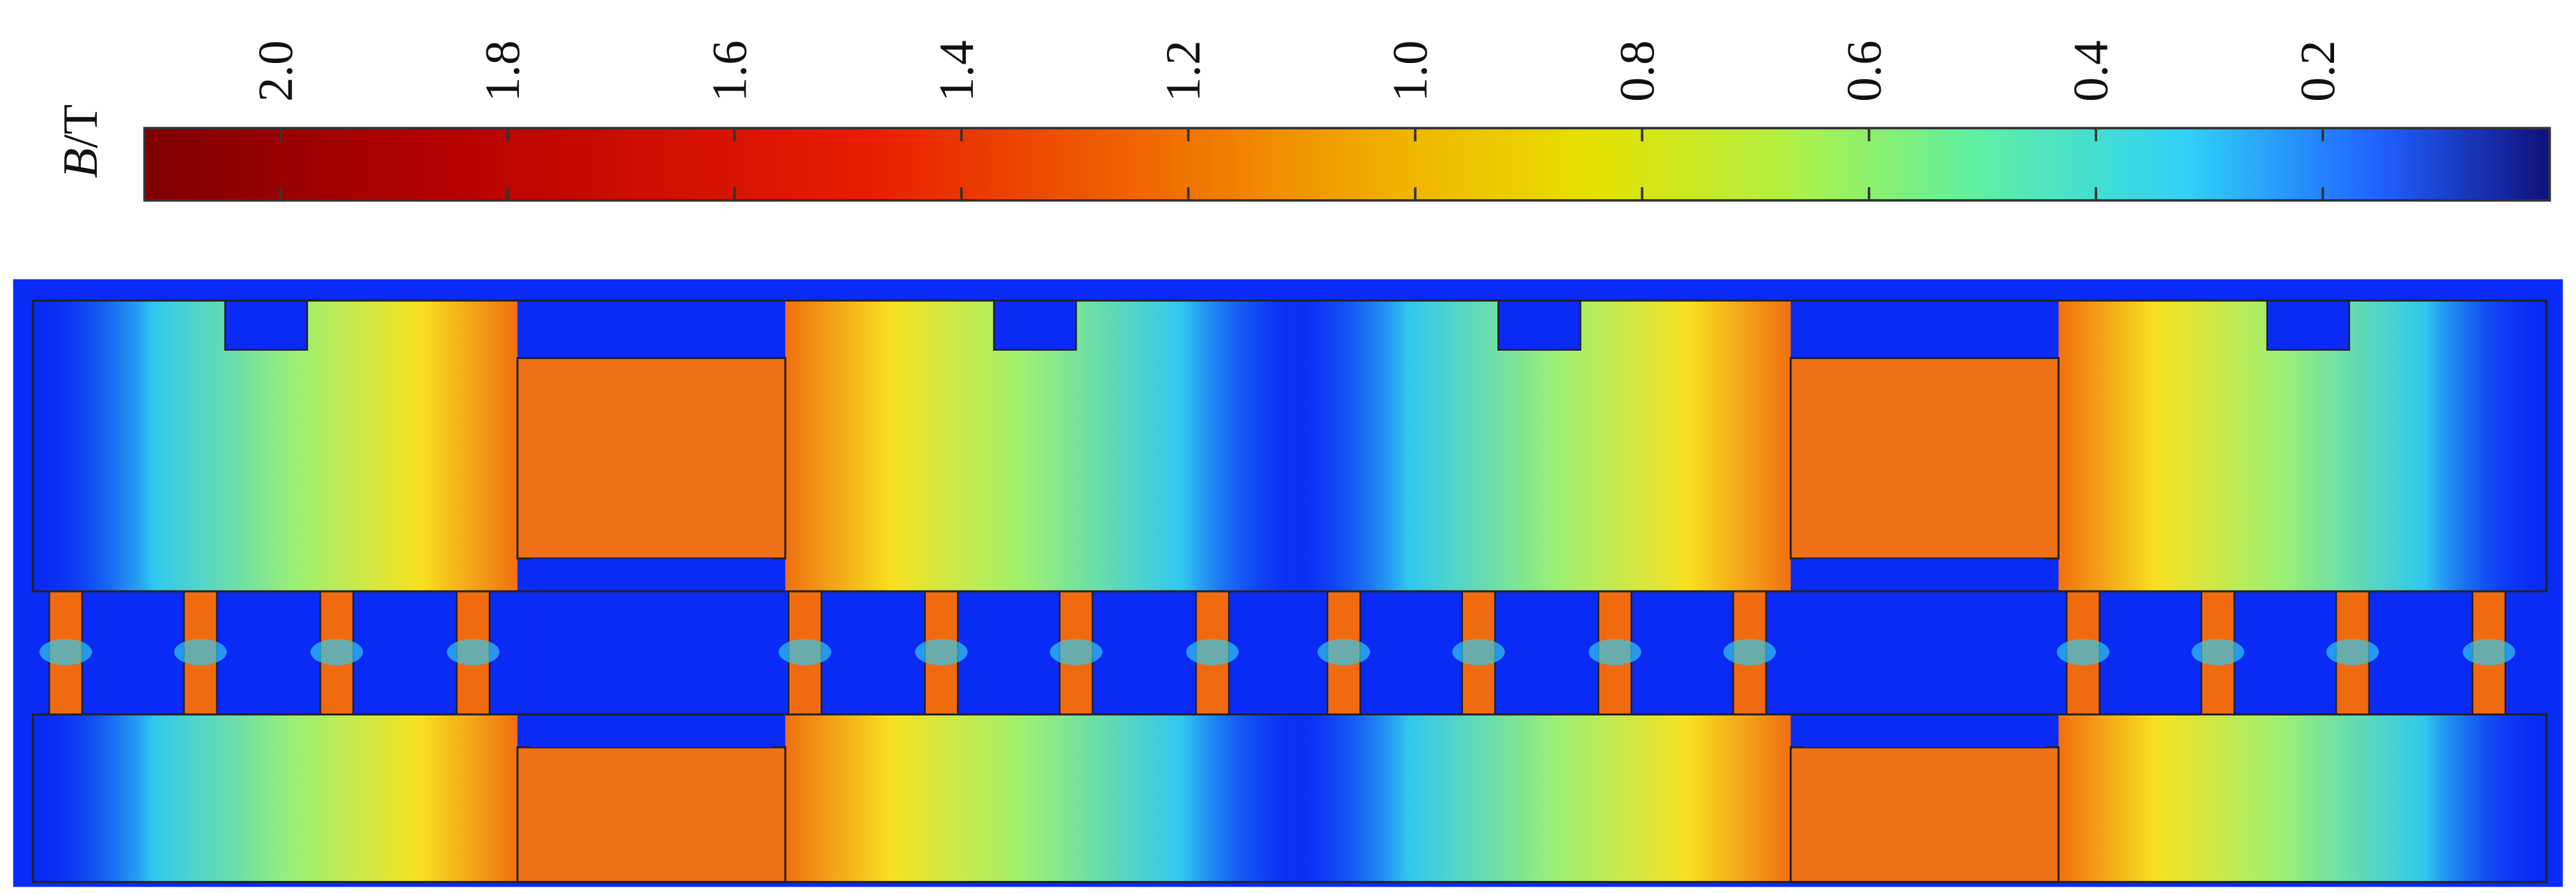 This screenshot has width=2576, height=893. What do you see at coordinates (1863, 71) in the screenshot?
I see `tick-label: 0.6` at bounding box center [1863, 71].